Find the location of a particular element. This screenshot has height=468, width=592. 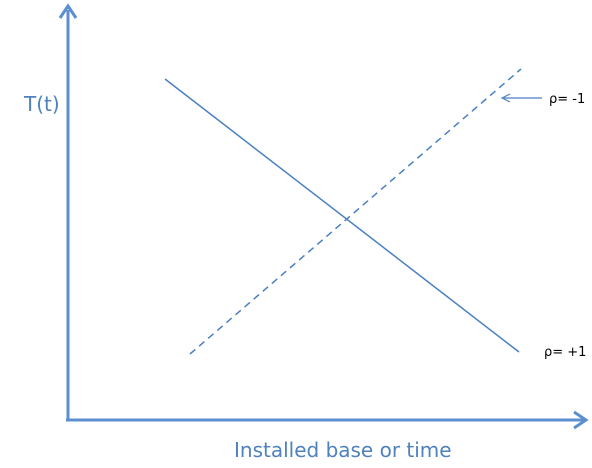

rho-minus-one-label: ρ= -1 is located at coordinates (567, 99).